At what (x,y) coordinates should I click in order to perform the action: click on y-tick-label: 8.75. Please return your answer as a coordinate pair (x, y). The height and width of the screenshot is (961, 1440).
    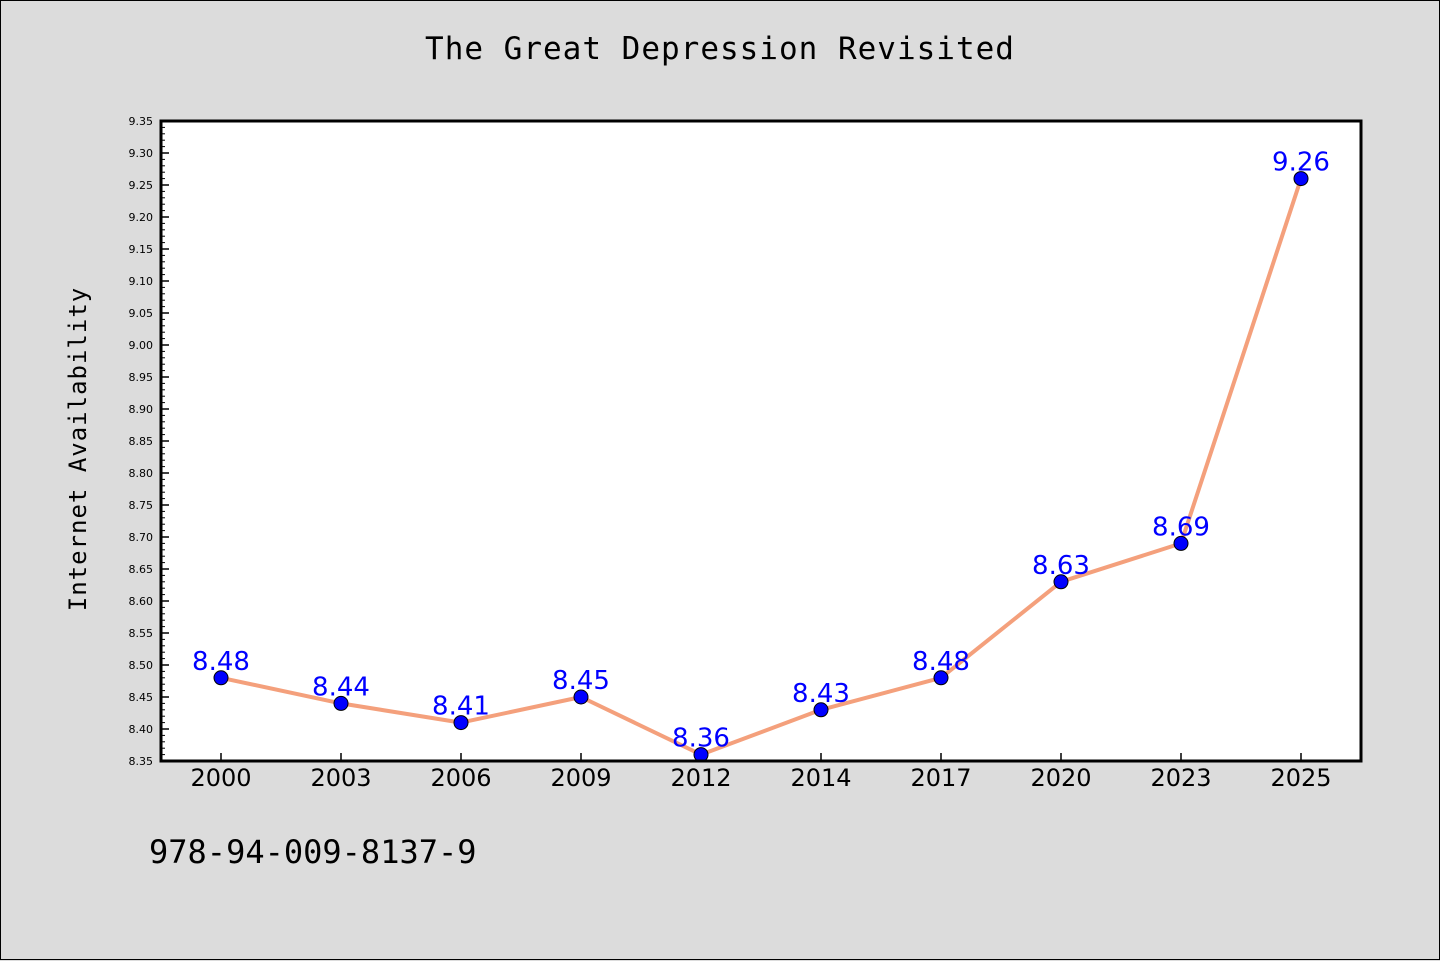
    Looking at the image, I should click on (141, 505).